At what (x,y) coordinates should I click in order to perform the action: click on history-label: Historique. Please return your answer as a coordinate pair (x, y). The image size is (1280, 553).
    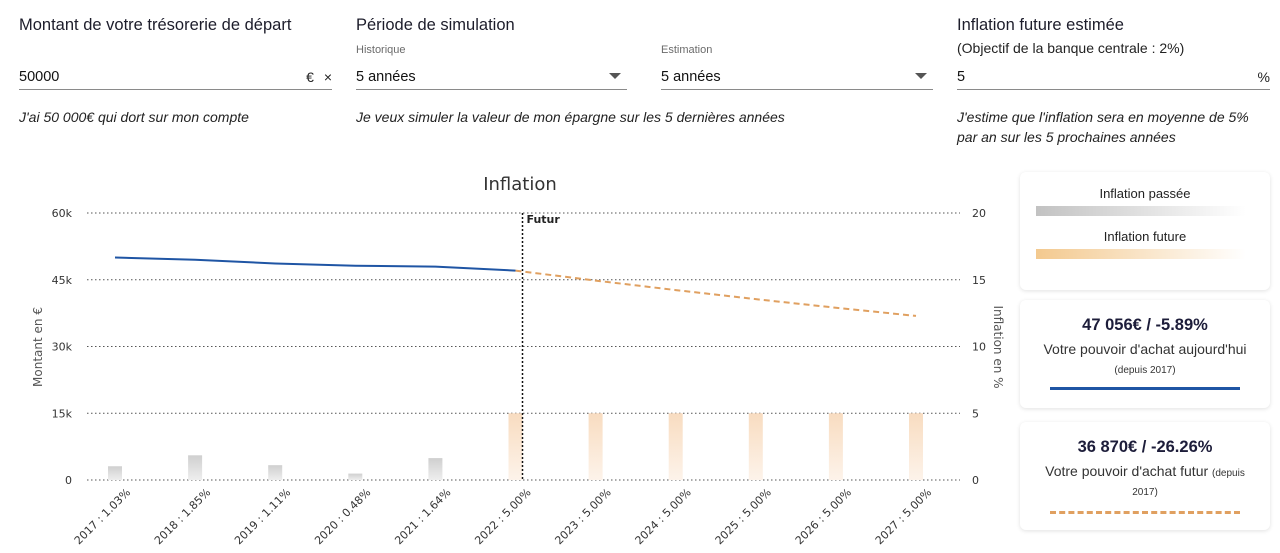
    Looking at the image, I should click on (381, 50).